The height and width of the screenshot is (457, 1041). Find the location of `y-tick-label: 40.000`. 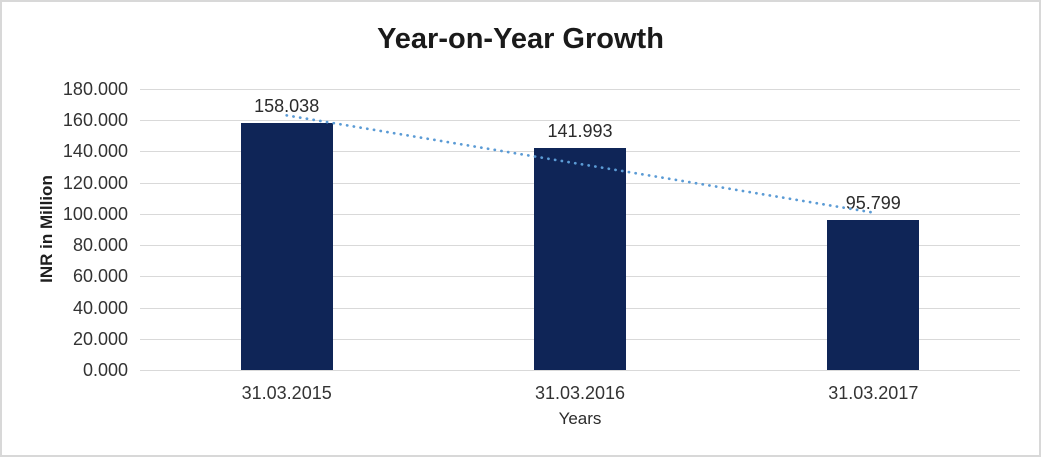

y-tick-label: 40.000 is located at coordinates (100, 307).